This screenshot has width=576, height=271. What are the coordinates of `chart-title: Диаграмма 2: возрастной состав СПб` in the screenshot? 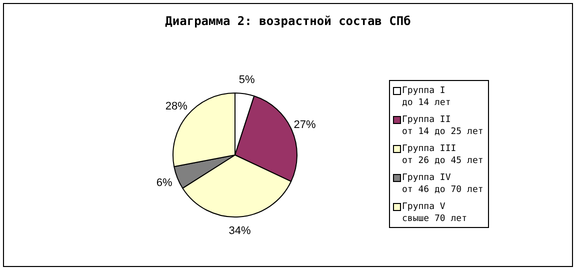 It's located at (288, 21).